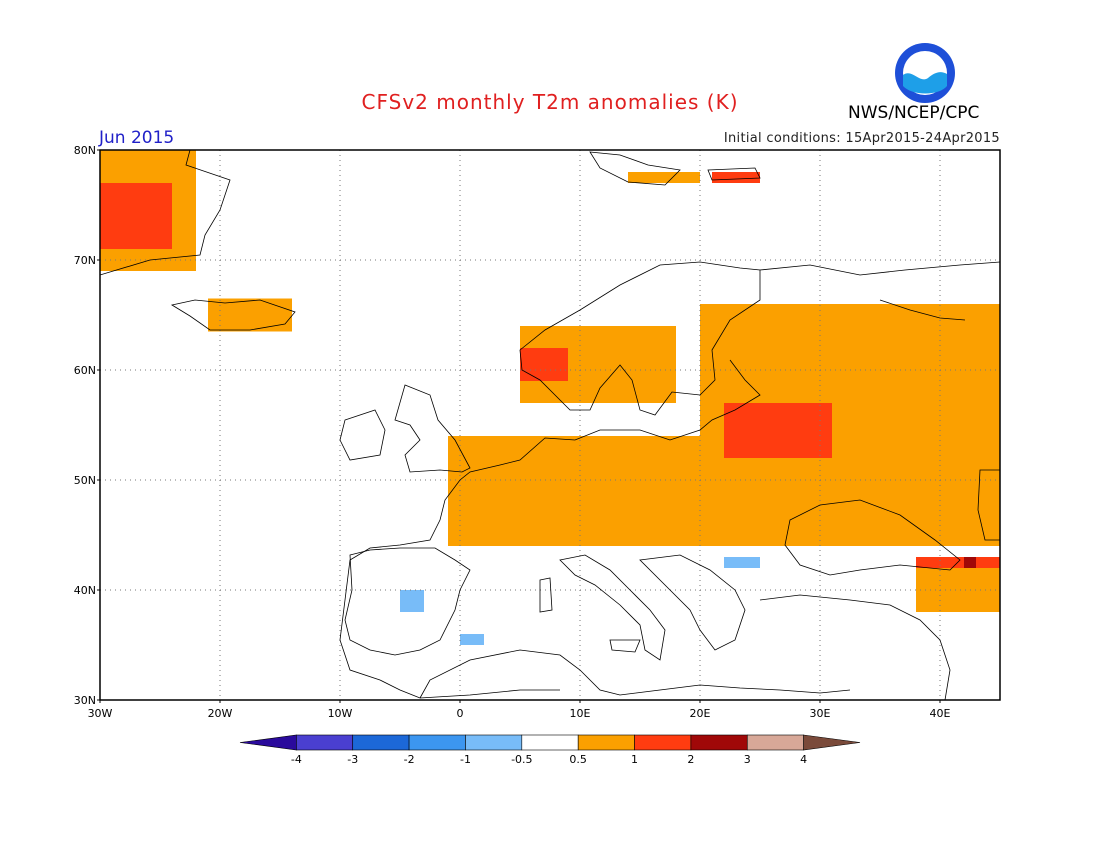  What do you see at coordinates (296, 759) in the screenshot?
I see `colorbar-label: -4` at bounding box center [296, 759].